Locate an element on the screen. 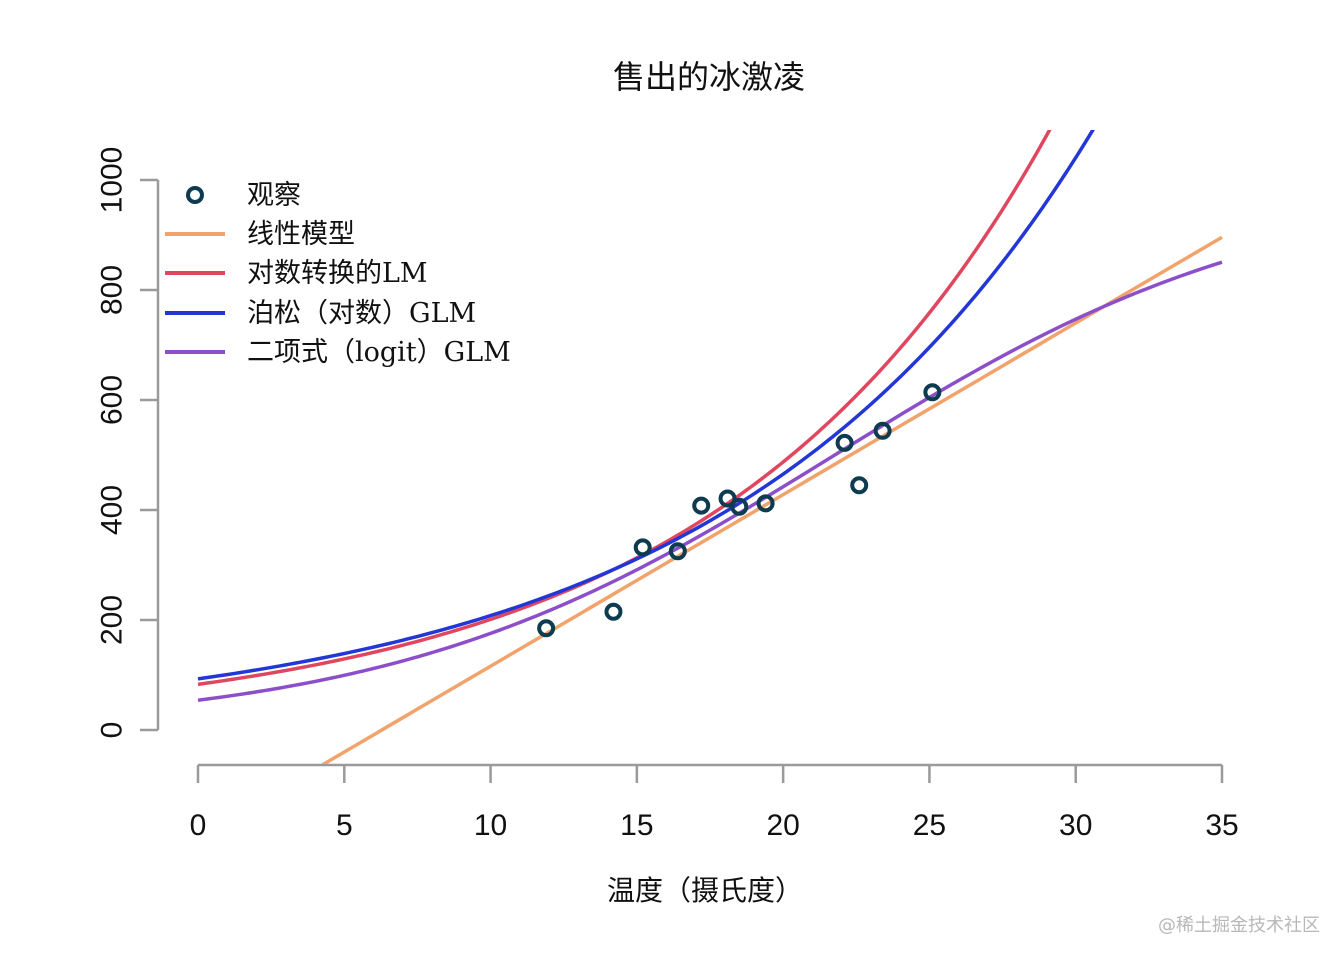 Image resolution: width=1344 pixels, height=960 pixels. legend-label-linear: 线性模型 is located at coordinates (301, 234).